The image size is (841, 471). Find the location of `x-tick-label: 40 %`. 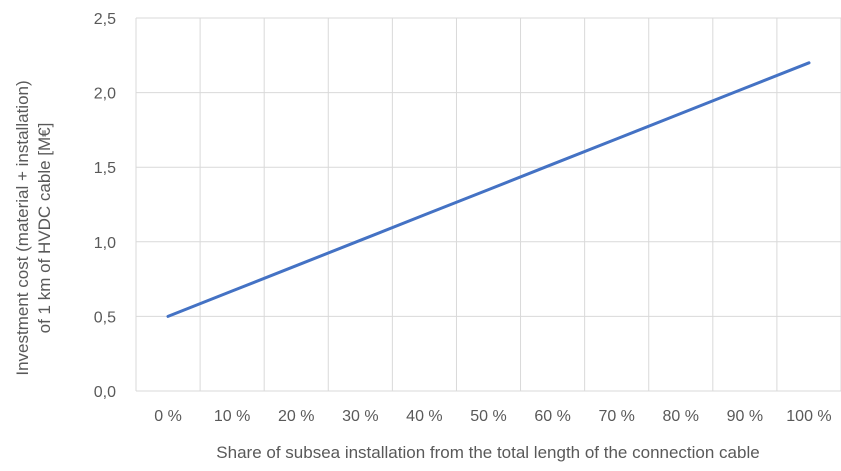

x-tick-label: 40 % is located at coordinates (424, 416).